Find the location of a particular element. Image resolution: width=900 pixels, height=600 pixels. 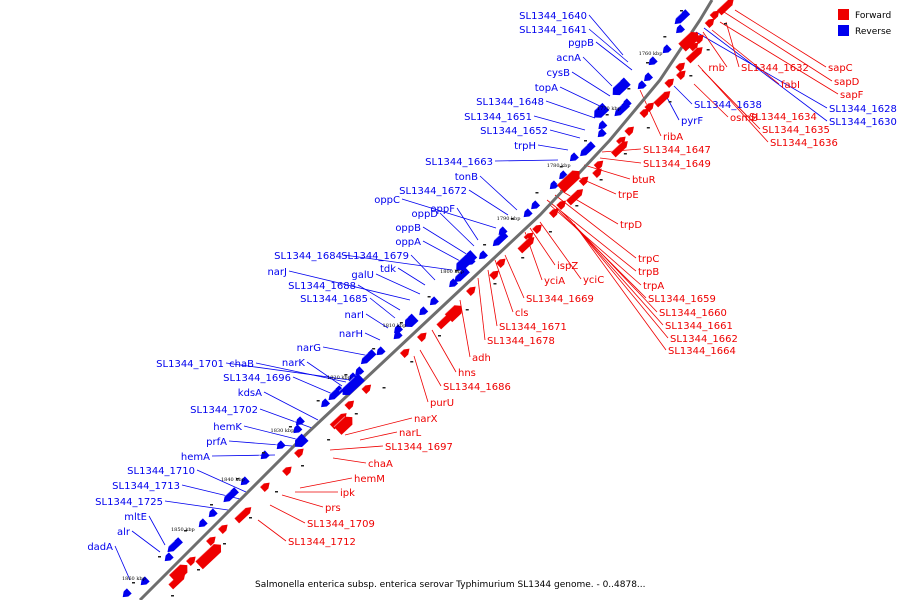

gene-label: SL1344_1669 is located at coordinates (560, 299).